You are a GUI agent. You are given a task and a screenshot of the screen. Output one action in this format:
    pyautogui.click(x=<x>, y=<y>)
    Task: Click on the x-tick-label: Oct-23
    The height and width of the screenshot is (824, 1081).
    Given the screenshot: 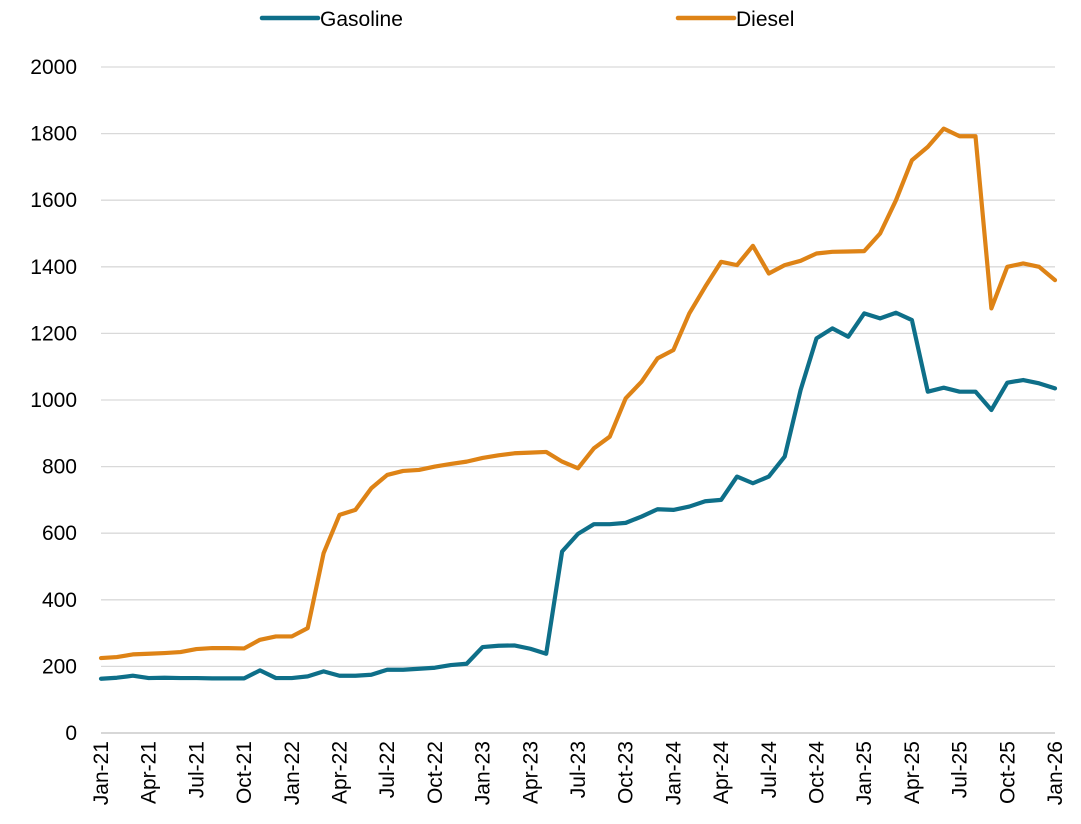 What is the action you would take?
    pyautogui.click(x=626, y=772)
    